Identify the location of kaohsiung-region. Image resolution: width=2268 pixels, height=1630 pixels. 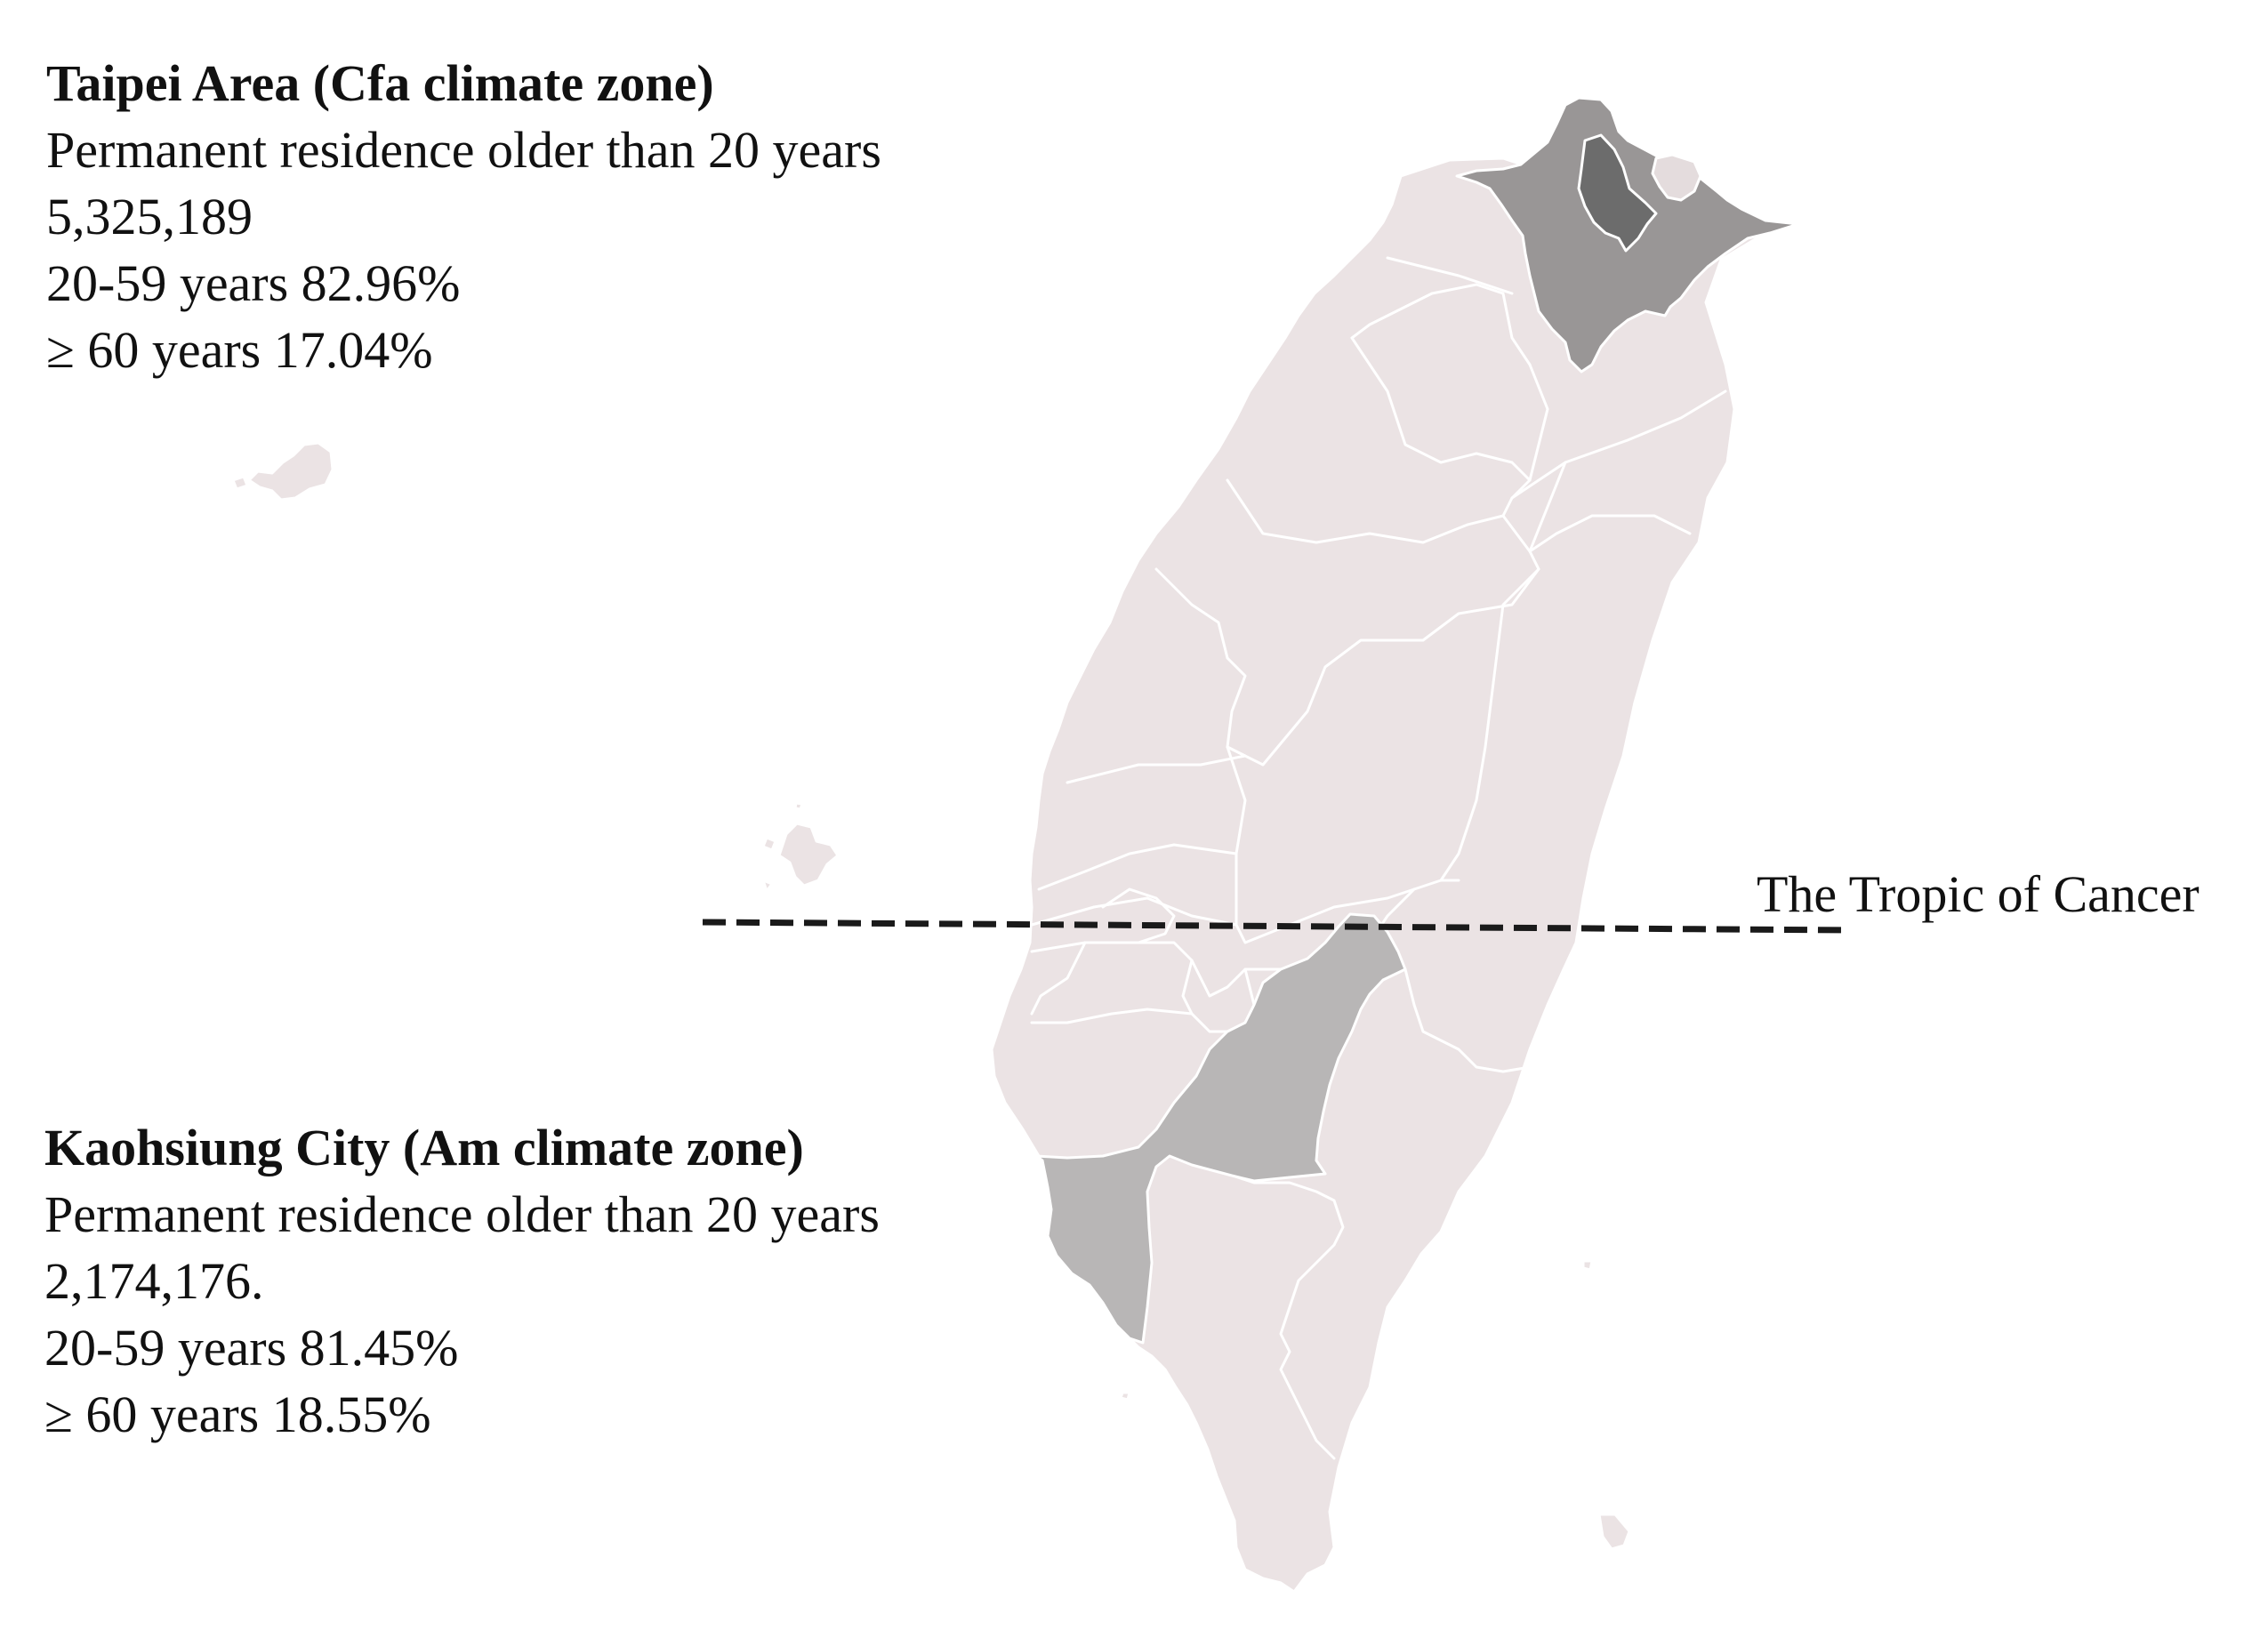
(1221, 1128).